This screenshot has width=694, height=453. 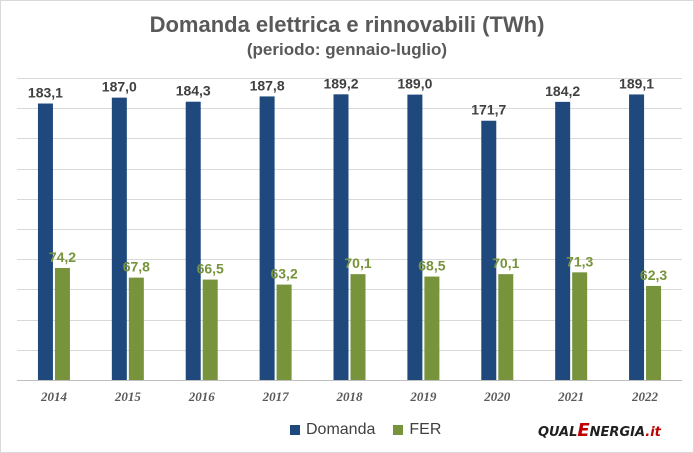 I want to click on data-label-domanda-2018: 189,2, so click(x=340, y=83).